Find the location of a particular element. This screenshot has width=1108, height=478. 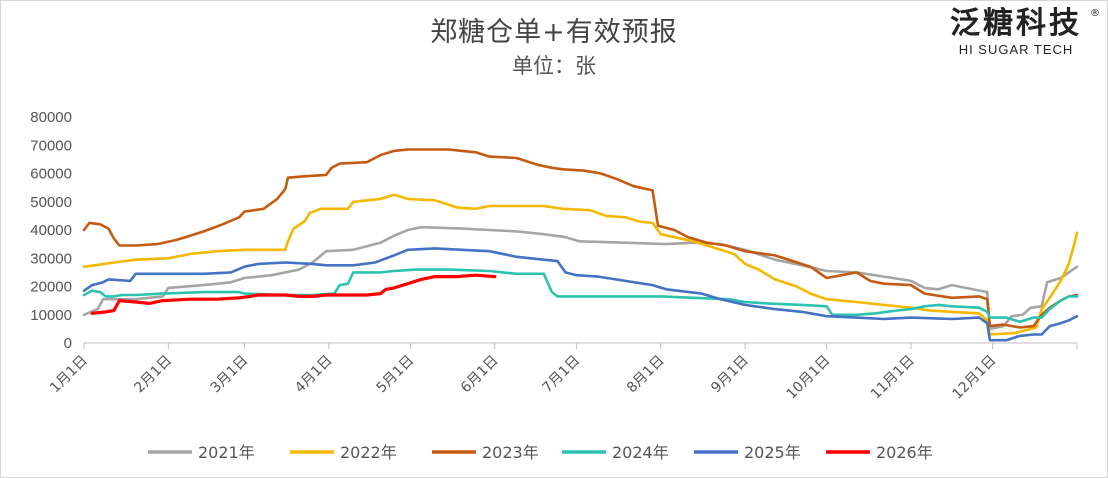

legend-label: 2024年 is located at coordinates (640, 452).